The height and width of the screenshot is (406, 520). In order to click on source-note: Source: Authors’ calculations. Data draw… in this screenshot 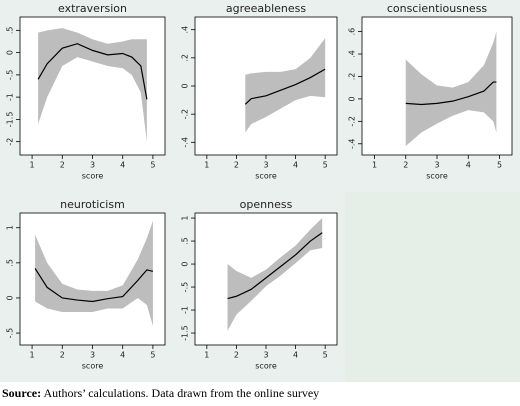, I will do `click(160, 393)`.